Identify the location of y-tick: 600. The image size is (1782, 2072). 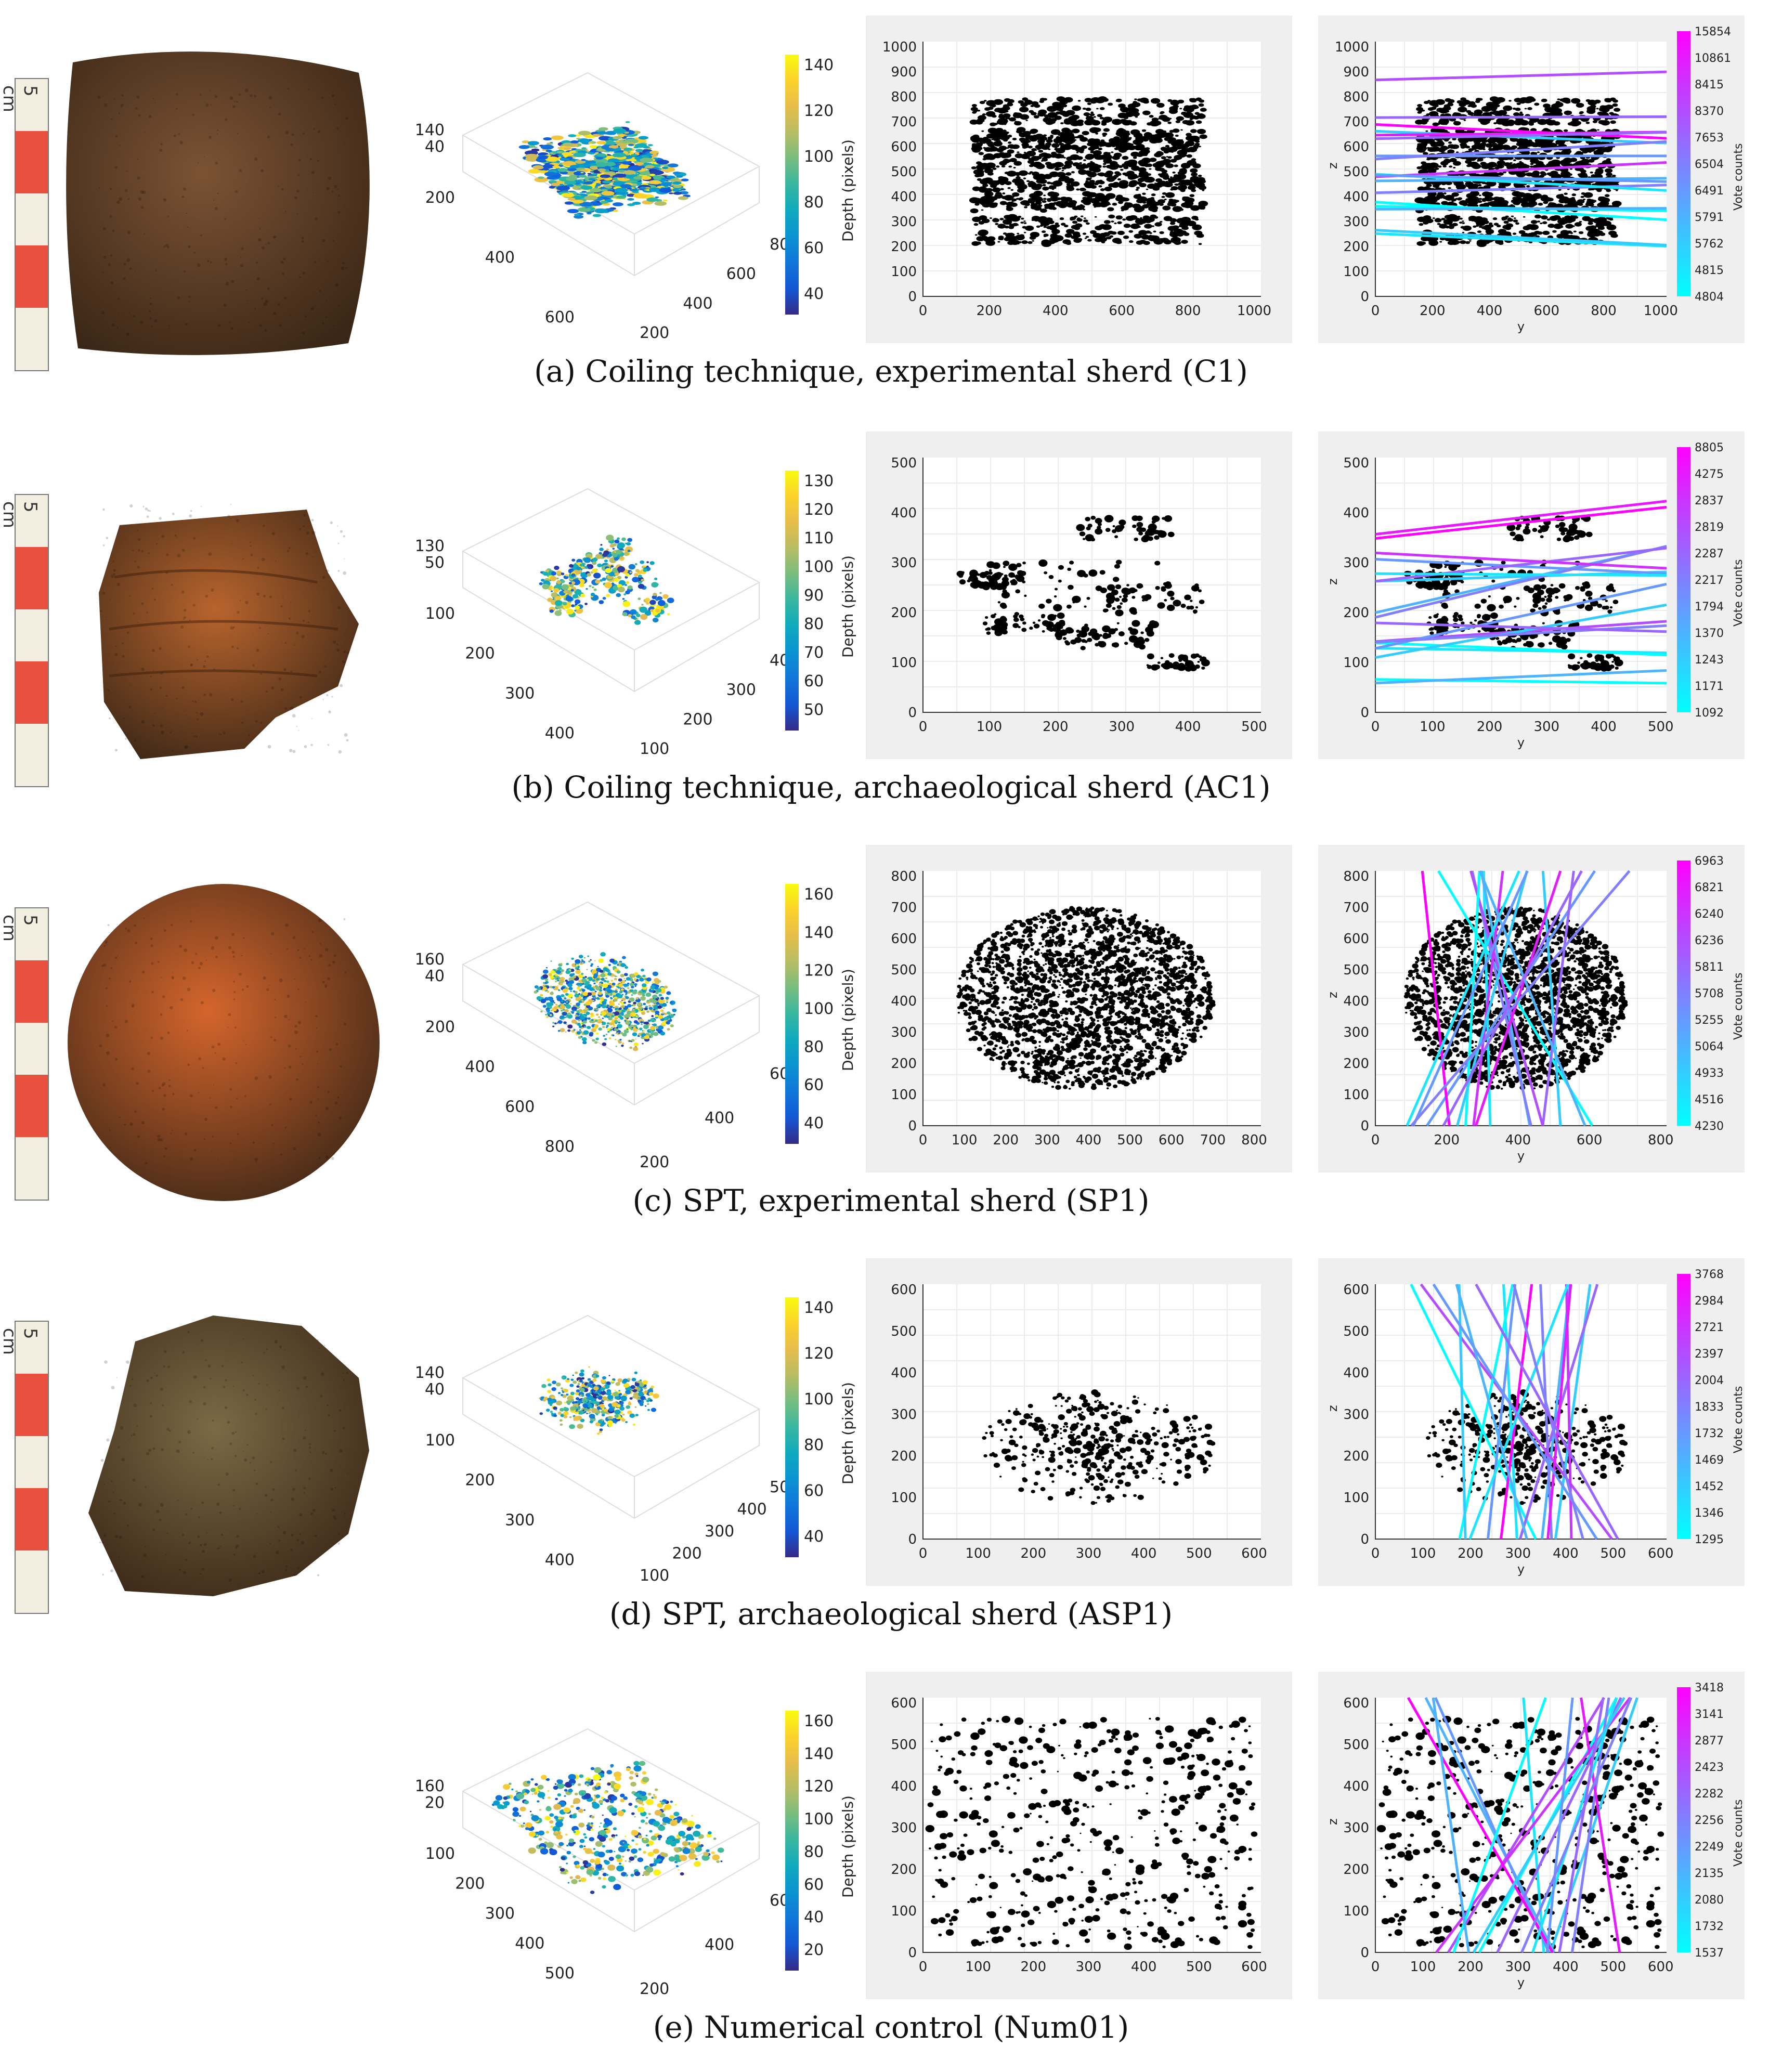
(904, 147).